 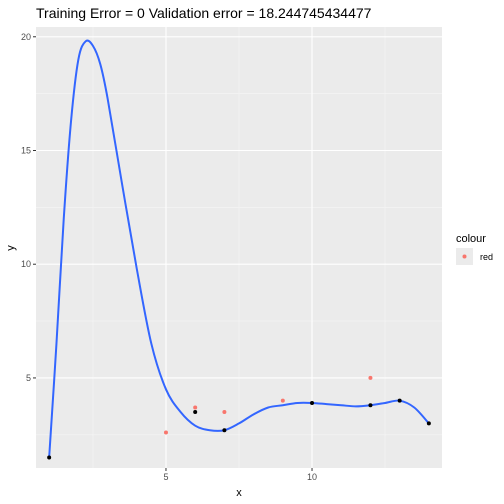 I want to click on legend-key-point, so click(x=464, y=256).